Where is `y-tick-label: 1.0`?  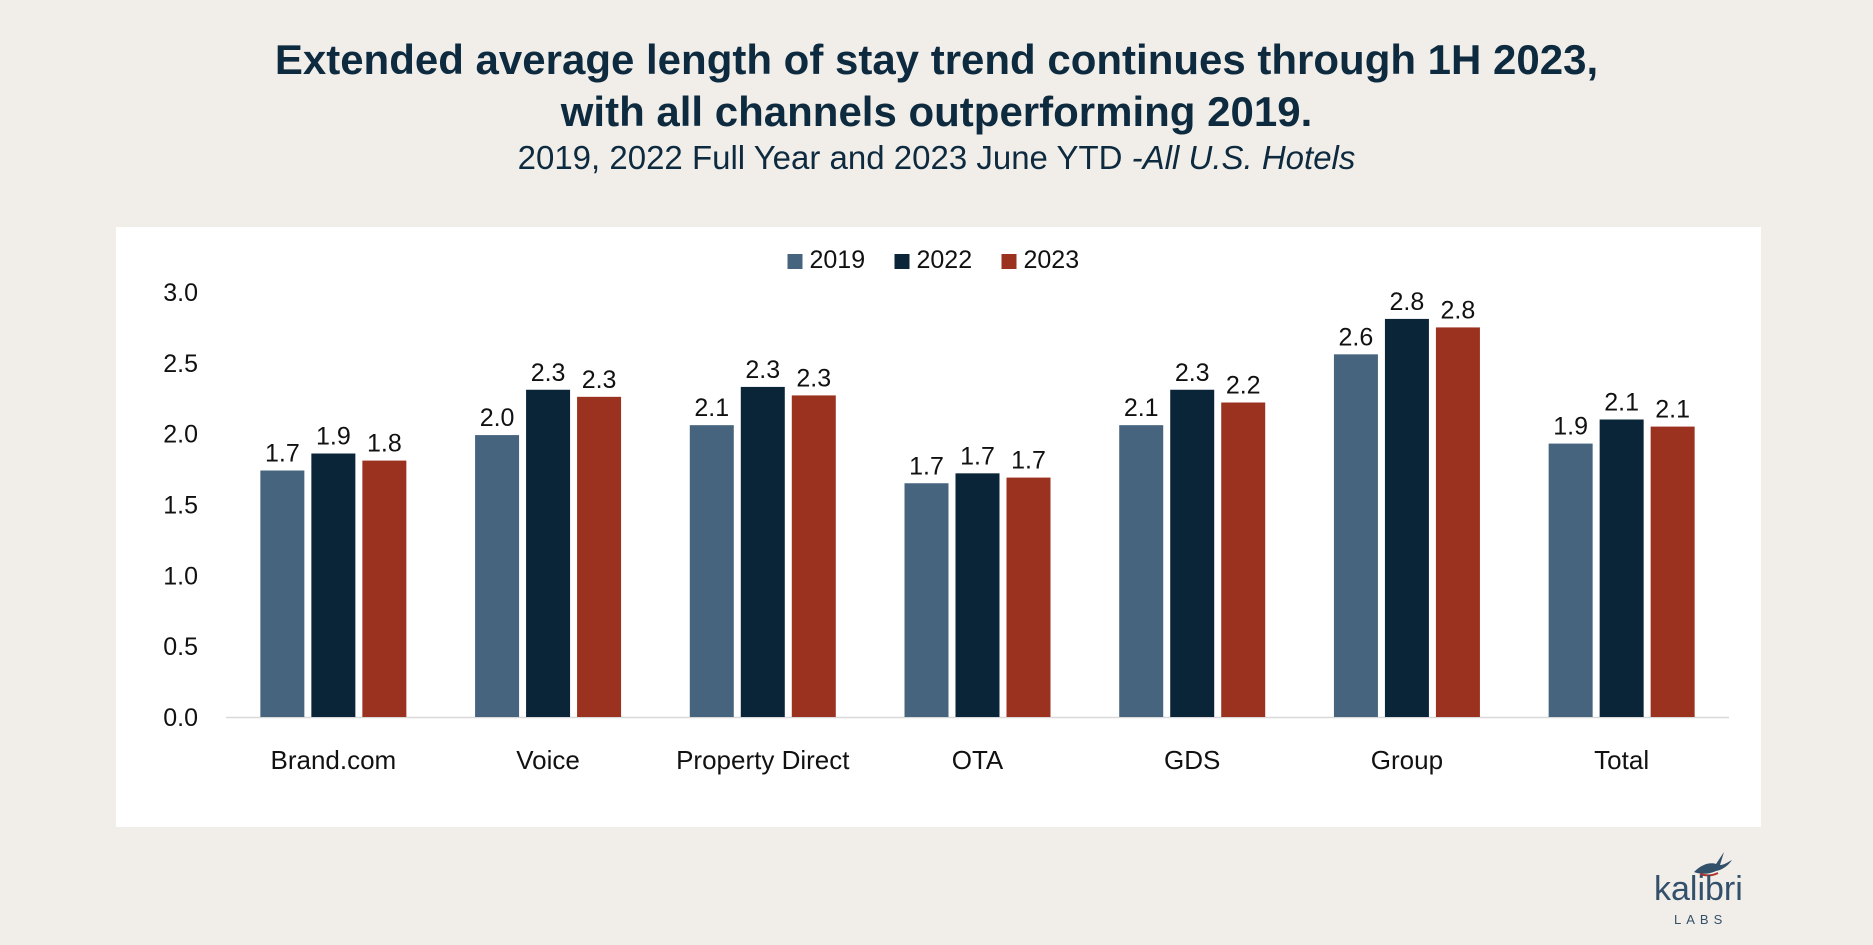 y-tick-label: 1.0 is located at coordinates (180, 576).